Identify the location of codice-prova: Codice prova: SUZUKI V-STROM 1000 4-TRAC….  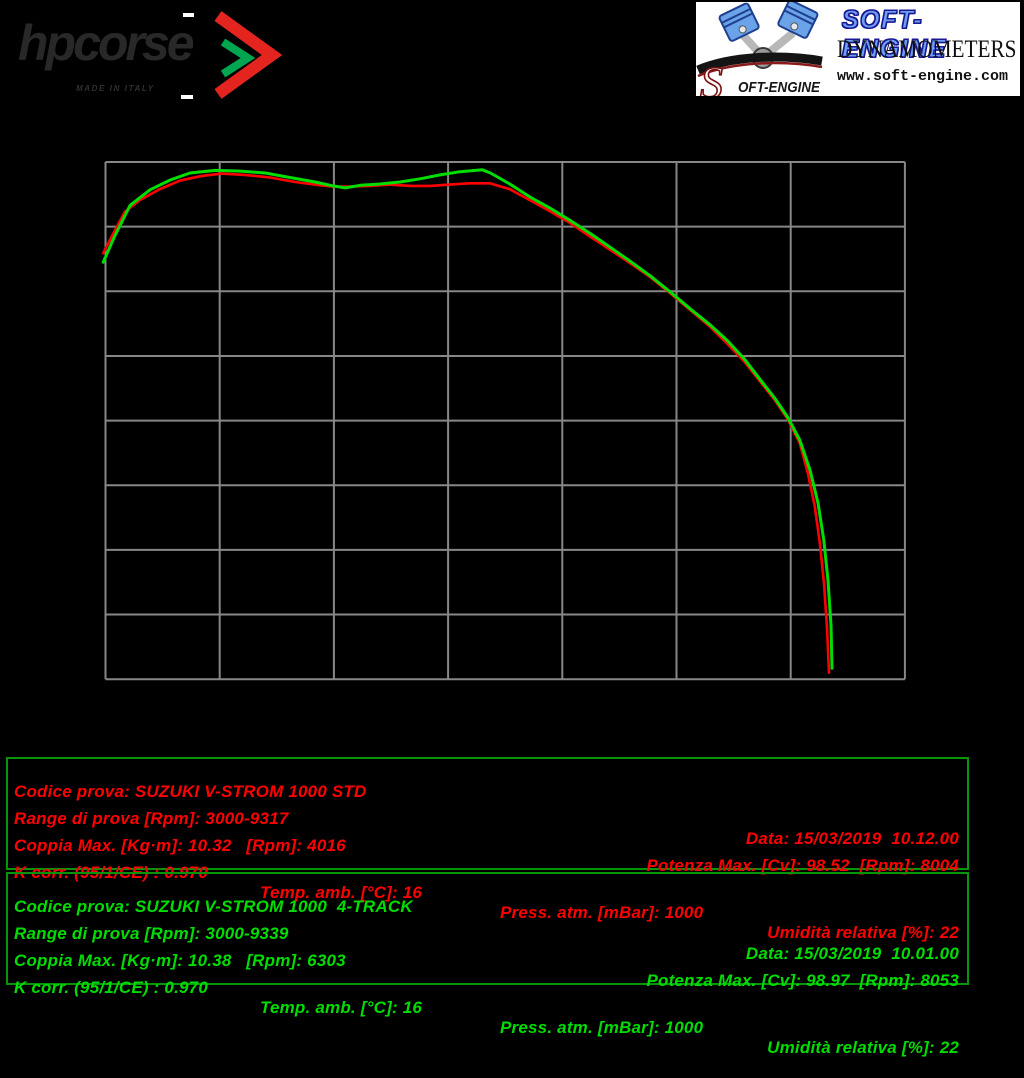
(213, 906).